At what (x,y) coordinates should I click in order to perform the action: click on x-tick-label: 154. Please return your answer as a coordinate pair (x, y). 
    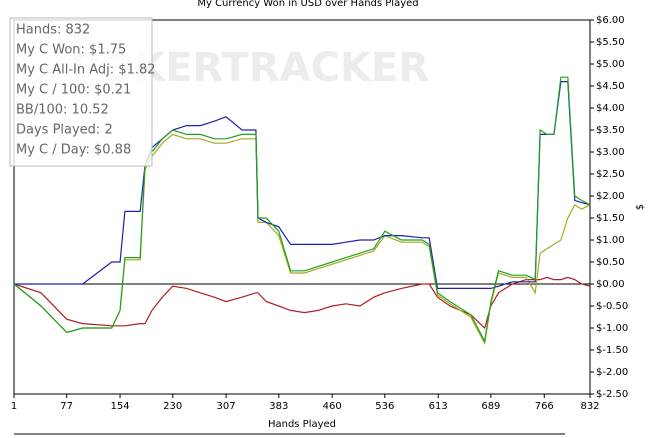
    Looking at the image, I should click on (120, 406).